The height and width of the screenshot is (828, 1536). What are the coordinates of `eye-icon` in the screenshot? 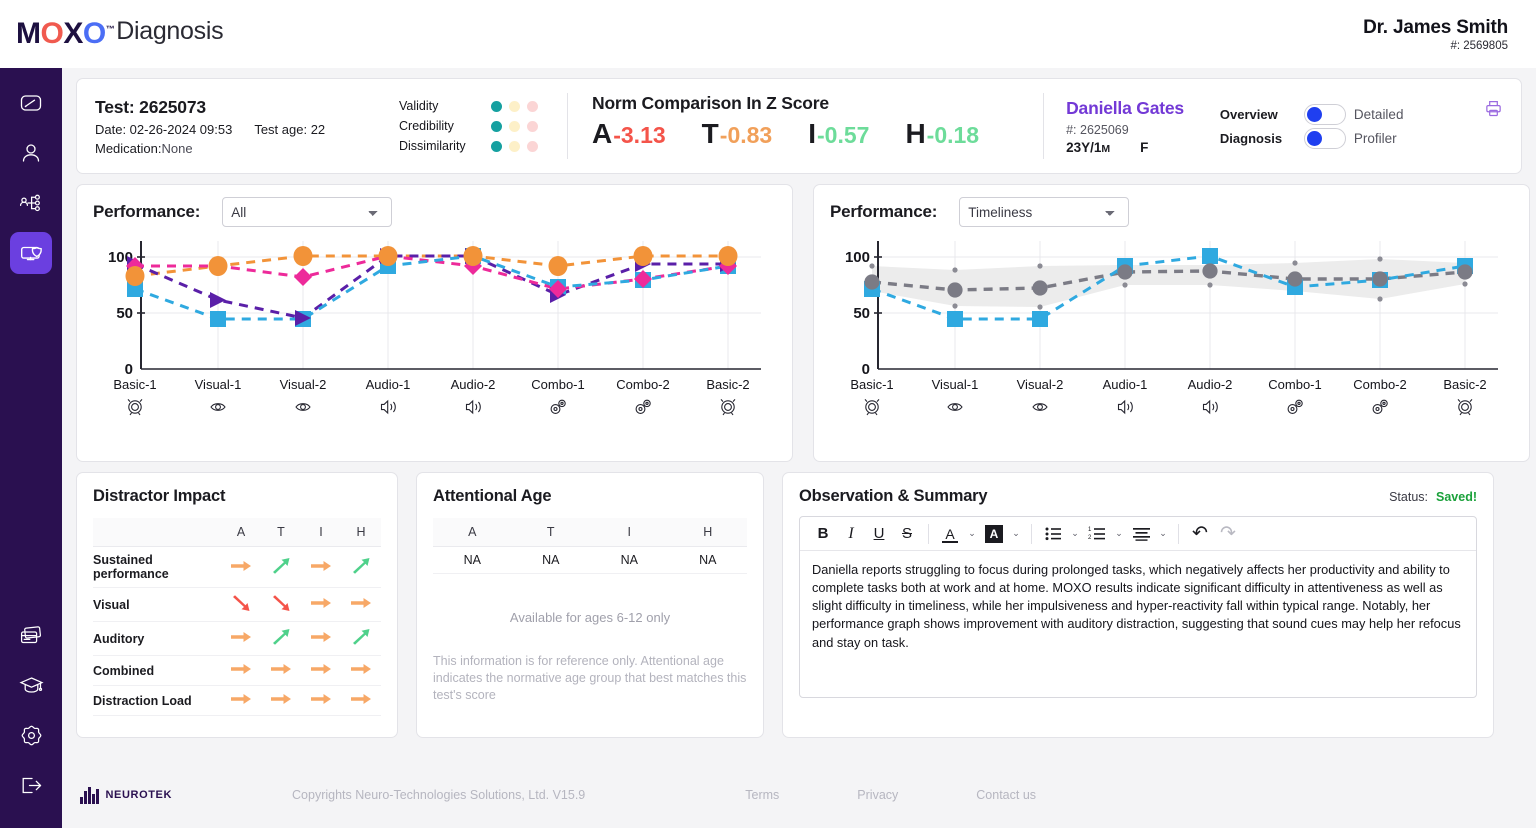 It's located at (955, 407).